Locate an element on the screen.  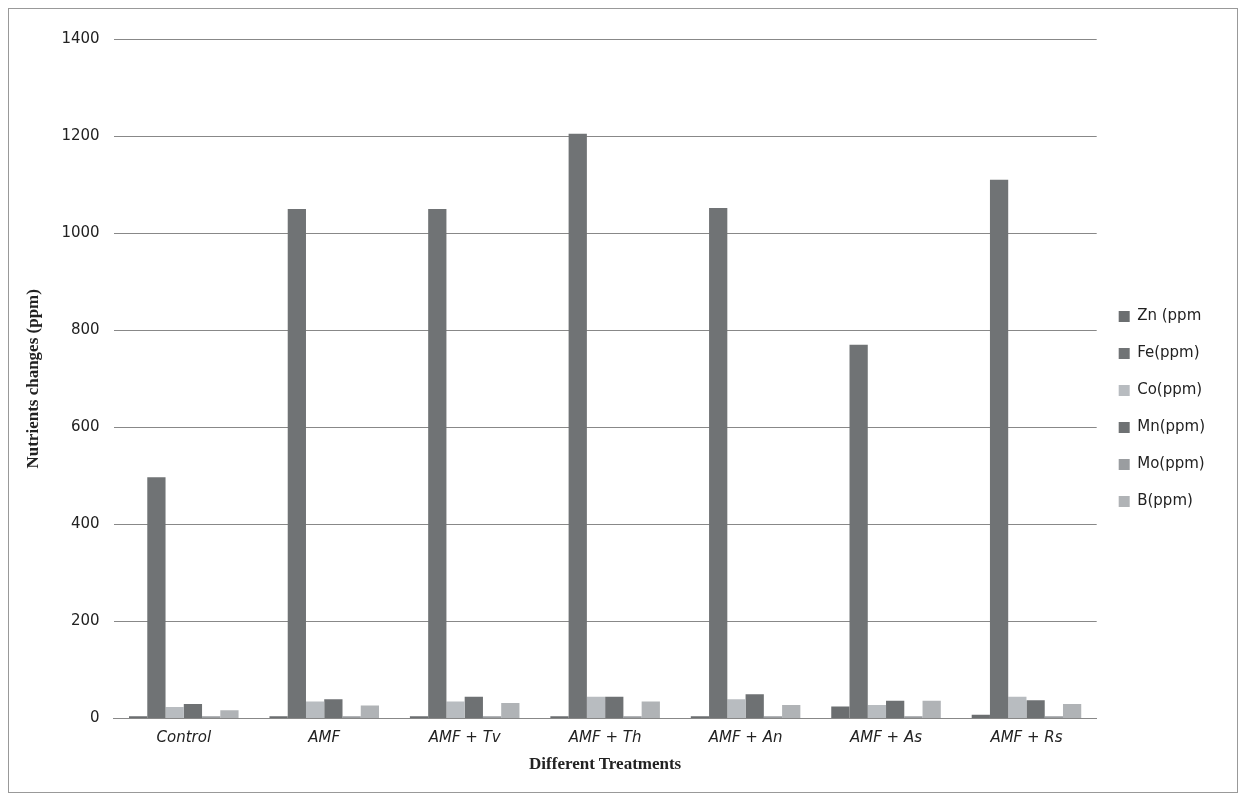
y-axis-title: Nutrients changes (ppm) is located at coordinates (32, 379).